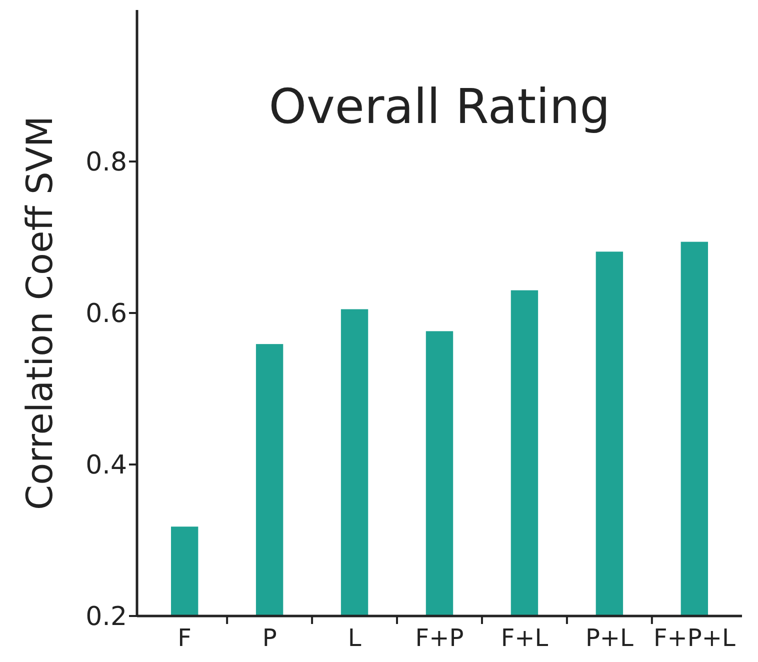  What do you see at coordinates (106, 314) in the screenshot?
I see `y-tick-label: 0.6` at bounding box center [106, 314].